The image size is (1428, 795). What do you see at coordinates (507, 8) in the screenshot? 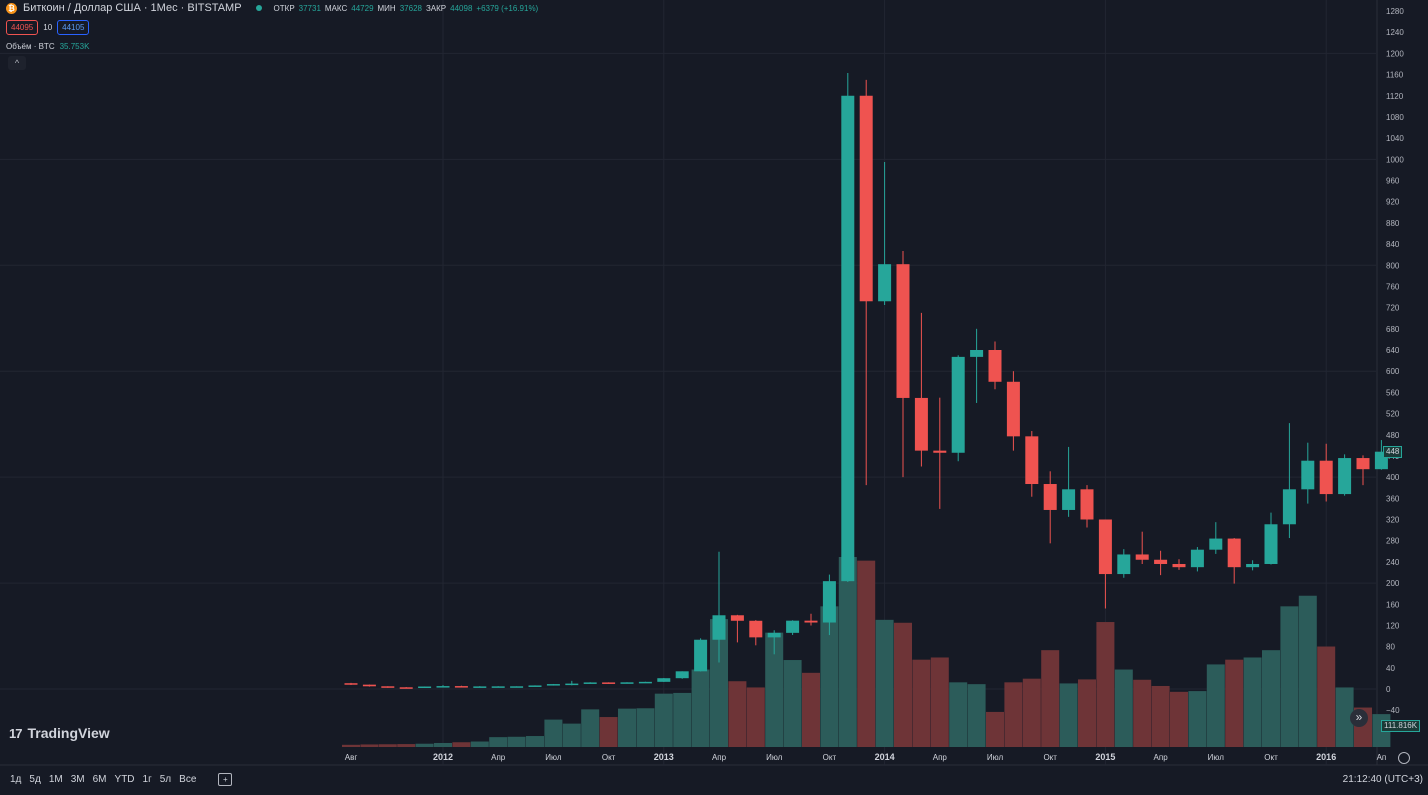
I see `price-change: +6379 (+16.91%)` at bounding box center [507, 8].